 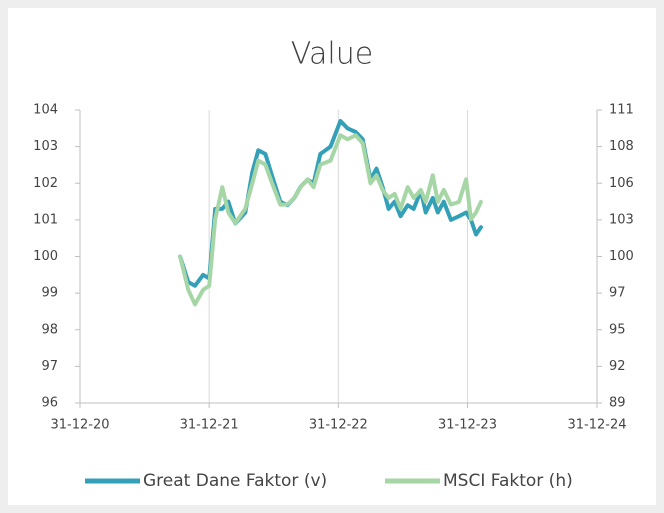 I want to click on y-tick-label: 98, so click(x=49, y=329).